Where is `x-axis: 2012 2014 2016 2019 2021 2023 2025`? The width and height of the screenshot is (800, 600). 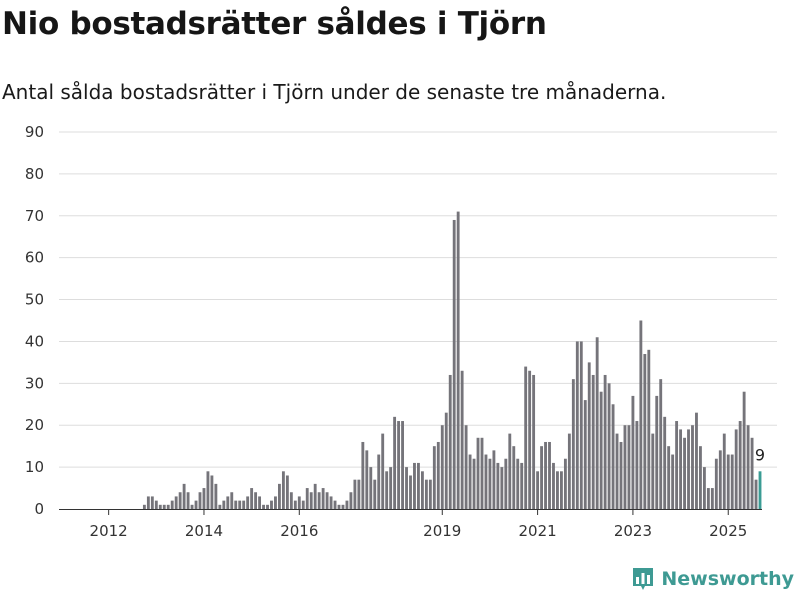
x-axis: 2012 2014 2016 2019 2021 2023 2025 is located at coordinates (410, 524).